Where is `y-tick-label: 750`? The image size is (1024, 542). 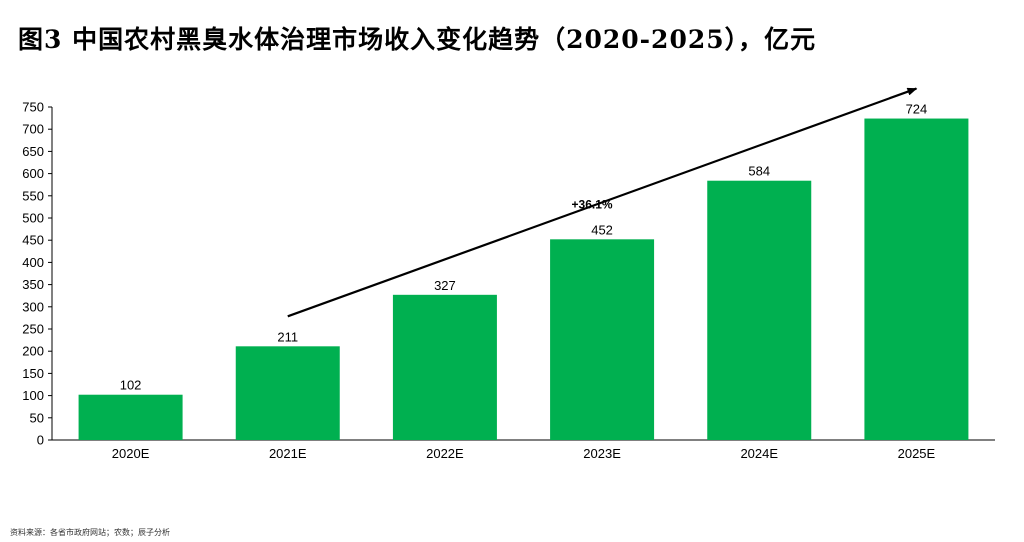
y-tick-label: 750 is located at coordinates (33, 107).